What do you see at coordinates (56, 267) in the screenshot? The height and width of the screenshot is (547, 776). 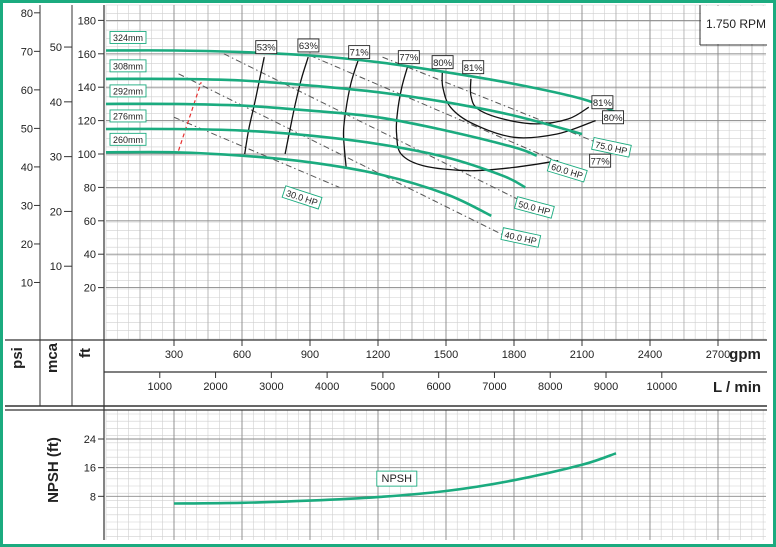 I see `mca-tick-label: 10` at bounding box center [56, 267].